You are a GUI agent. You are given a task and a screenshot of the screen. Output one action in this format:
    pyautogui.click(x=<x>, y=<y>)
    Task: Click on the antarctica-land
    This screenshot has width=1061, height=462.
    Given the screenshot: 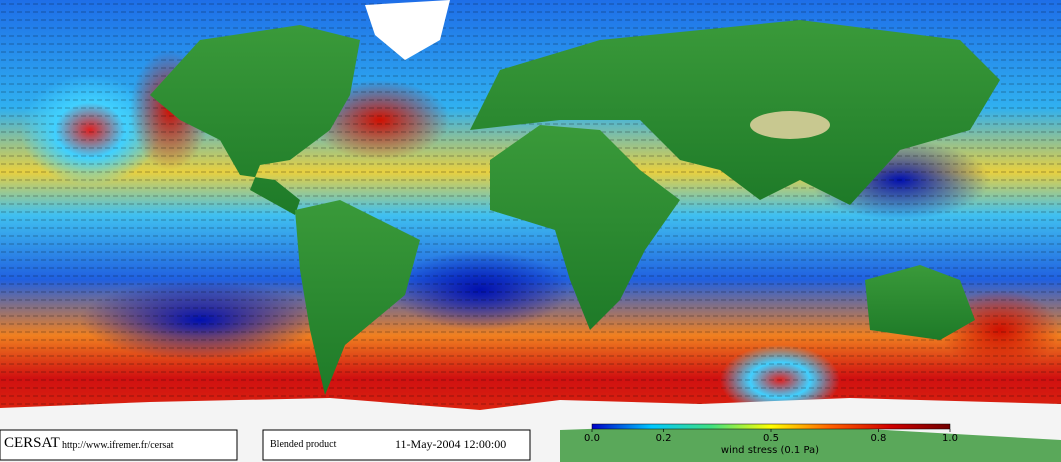 What is the action you would take?
    pyautogui.click(x=810, y=443)
    